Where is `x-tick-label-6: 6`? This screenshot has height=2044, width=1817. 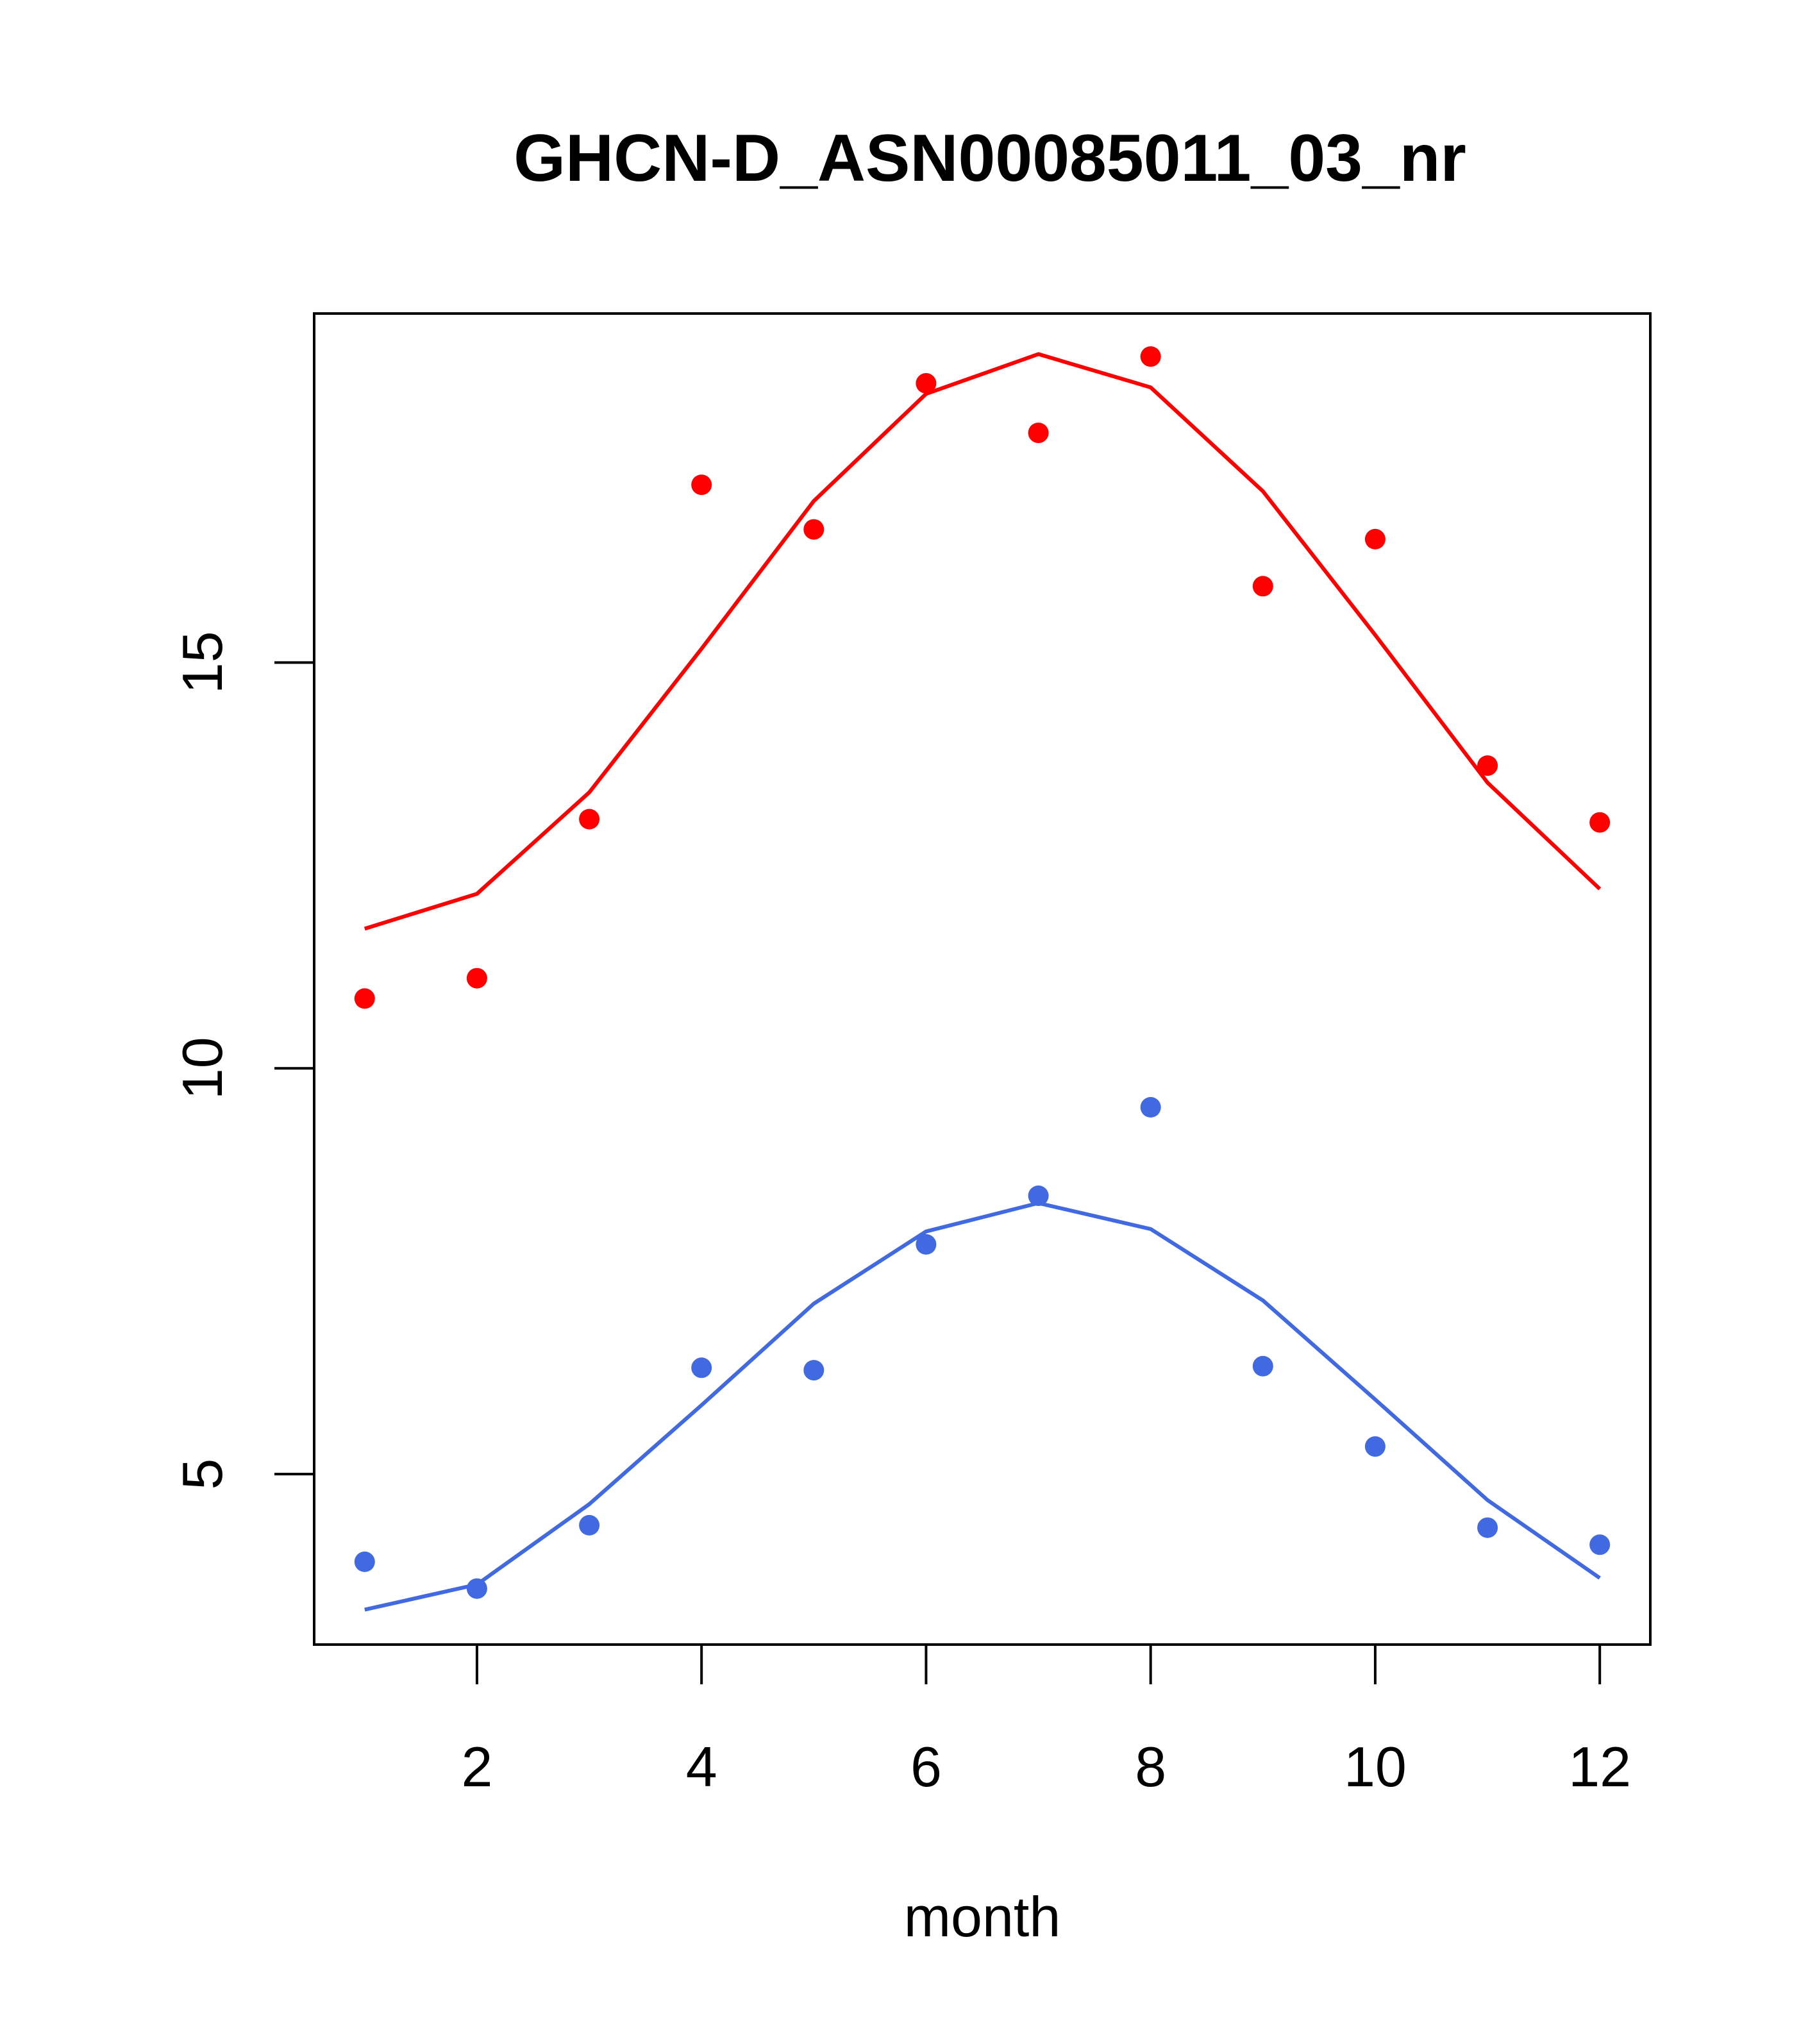 x-tick-label-6: 6 is located at coordinates (926, 1766).